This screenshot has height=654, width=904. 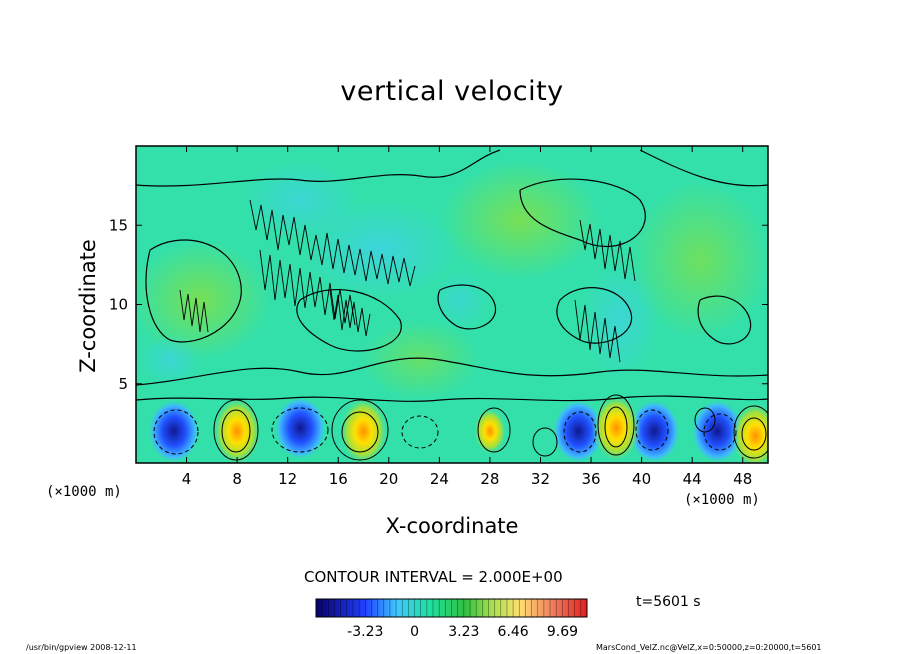 I want to click on x-unit-label-right: (×1000 m), so click(x=722, y=500).